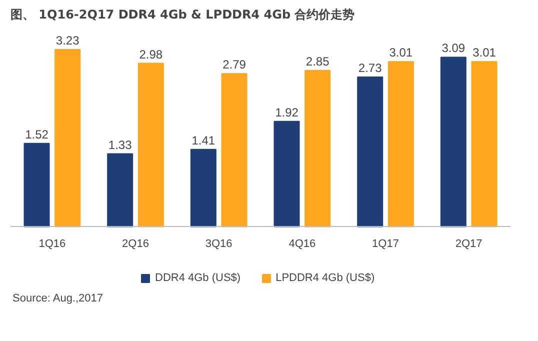 Image resolution: width=538 pixels, height=341 pixels. What do you see at coordinates (468, 244) in the screenshot?
I see `x-tick-label: 2Q17` at bounding box center [468, 244].